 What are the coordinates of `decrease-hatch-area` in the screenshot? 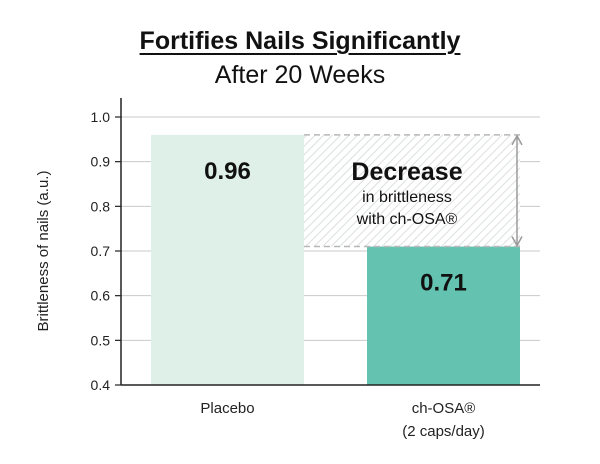 It's located at (412, 190).